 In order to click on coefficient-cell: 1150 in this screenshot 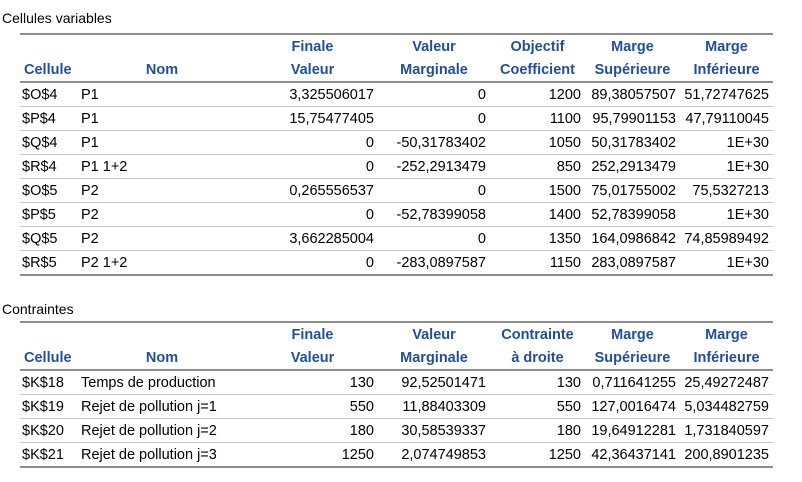, I will do `click(537, 263)`.